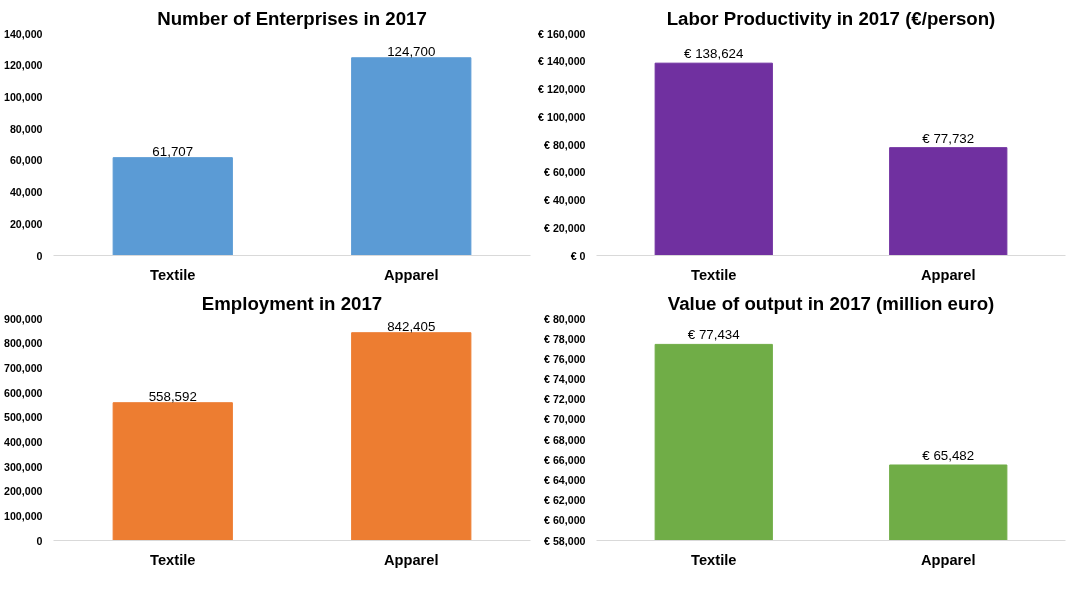  I want to click on y-tick-label: 900,000, so click(23, 318).